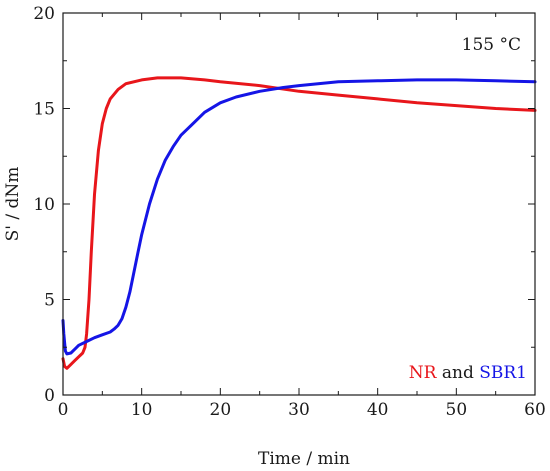  I want to click on x-tick-label: 40, so click(378, 410).